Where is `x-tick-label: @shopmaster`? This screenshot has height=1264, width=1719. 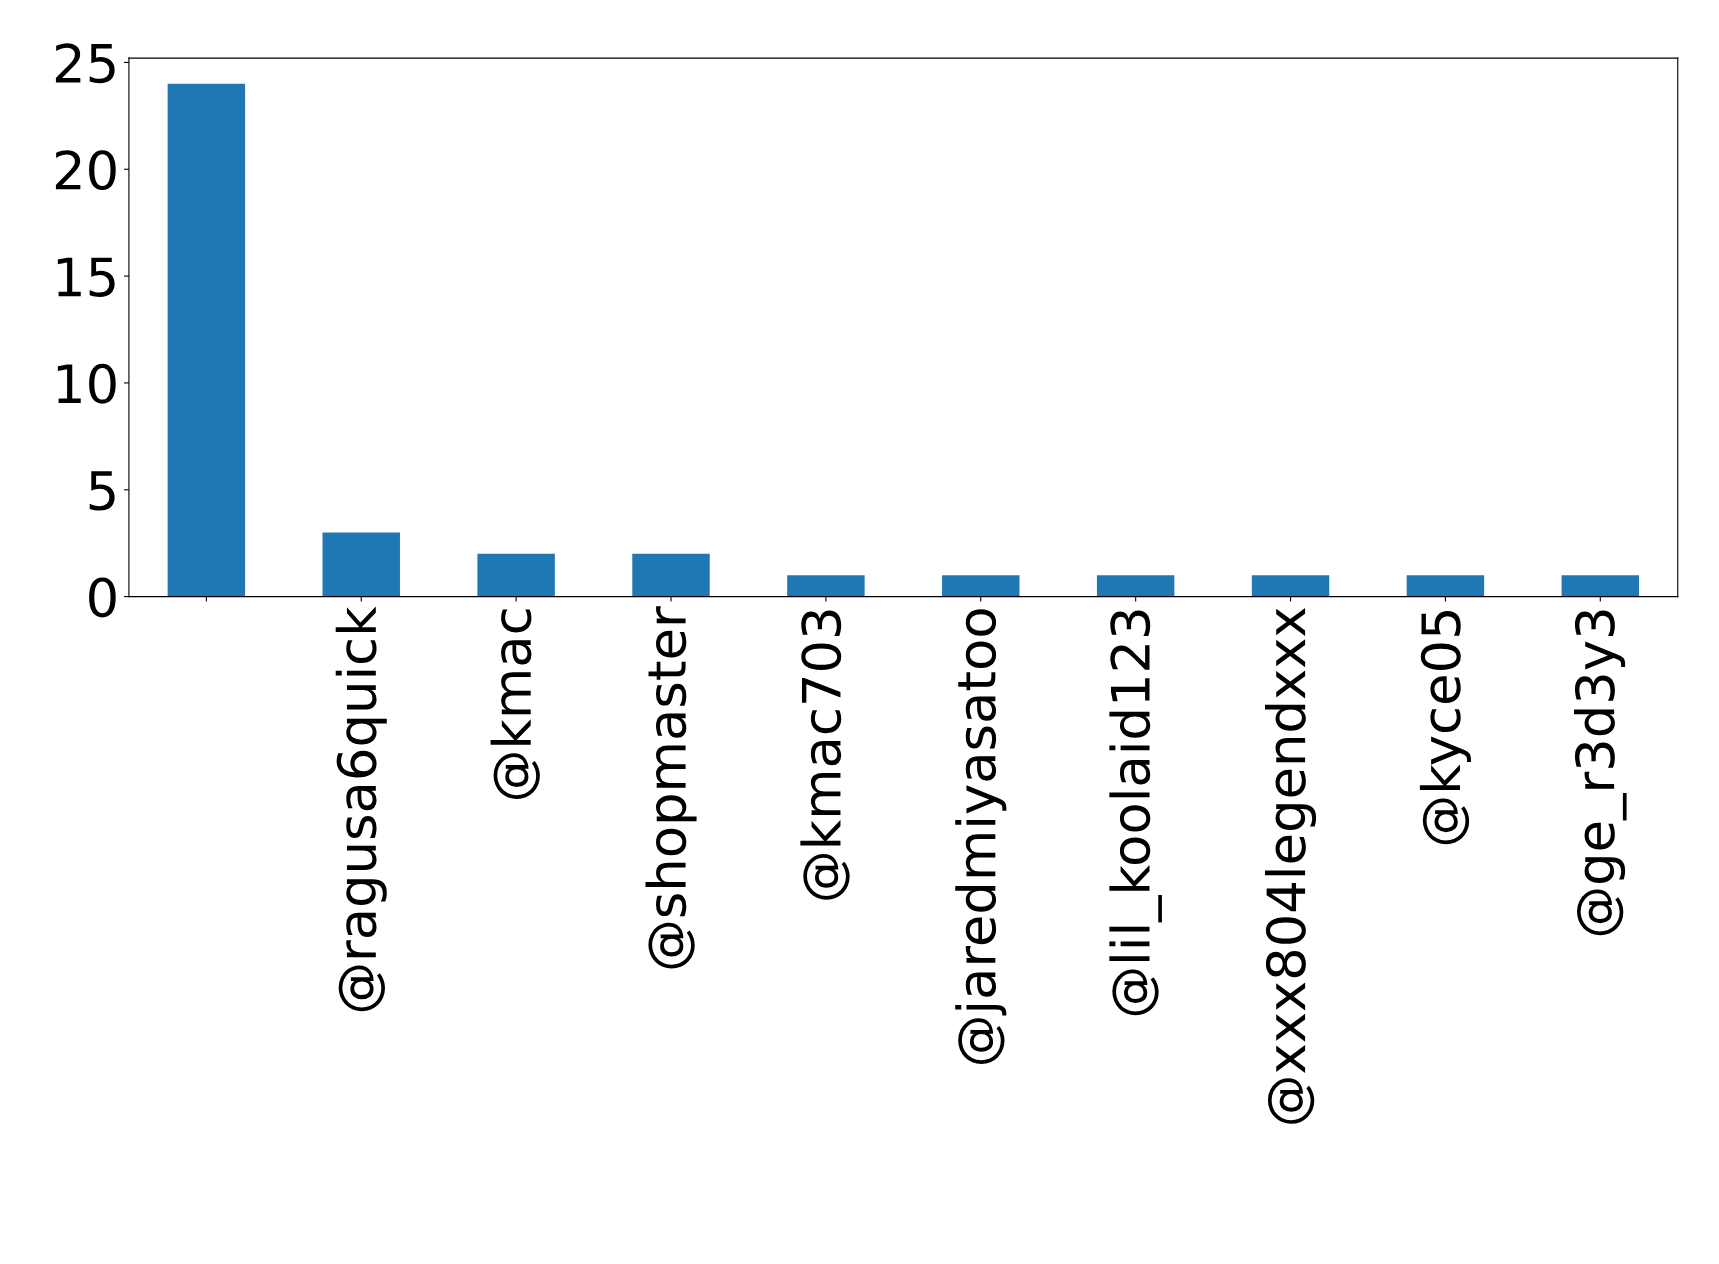 x-tick-label: @shopmaster is located at coordinates (671, 787).